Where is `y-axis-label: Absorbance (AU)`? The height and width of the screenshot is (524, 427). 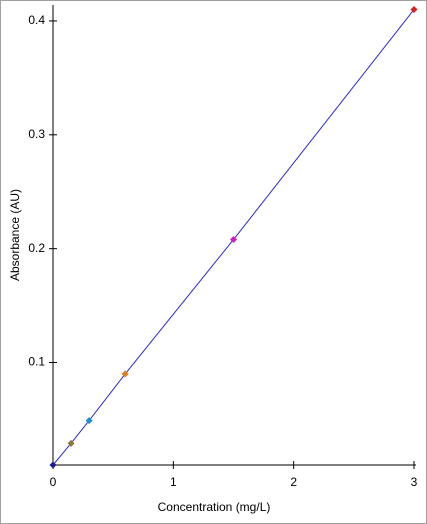
y-axis-label: Absorbance (AU) is located at coordinates (15, 235).